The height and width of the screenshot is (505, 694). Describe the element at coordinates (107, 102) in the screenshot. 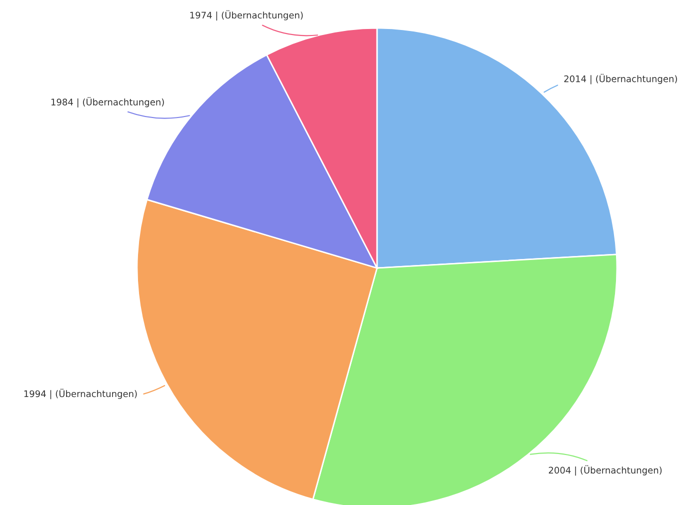

I see `slice-label: 1984 | (Übernachtungen)` at that location.